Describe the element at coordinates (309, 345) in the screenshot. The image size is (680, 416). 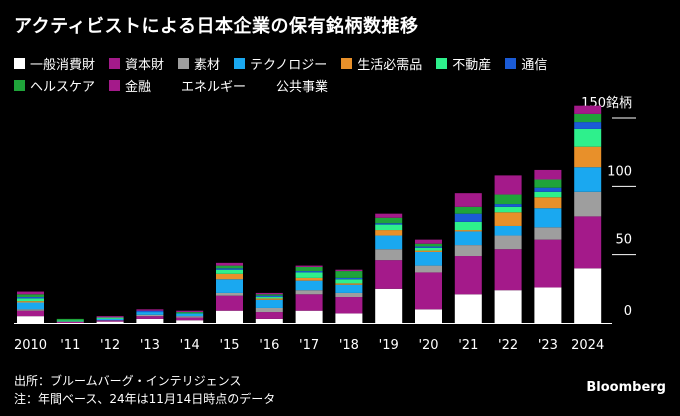
I see `x-tick-label: '17` at that location.